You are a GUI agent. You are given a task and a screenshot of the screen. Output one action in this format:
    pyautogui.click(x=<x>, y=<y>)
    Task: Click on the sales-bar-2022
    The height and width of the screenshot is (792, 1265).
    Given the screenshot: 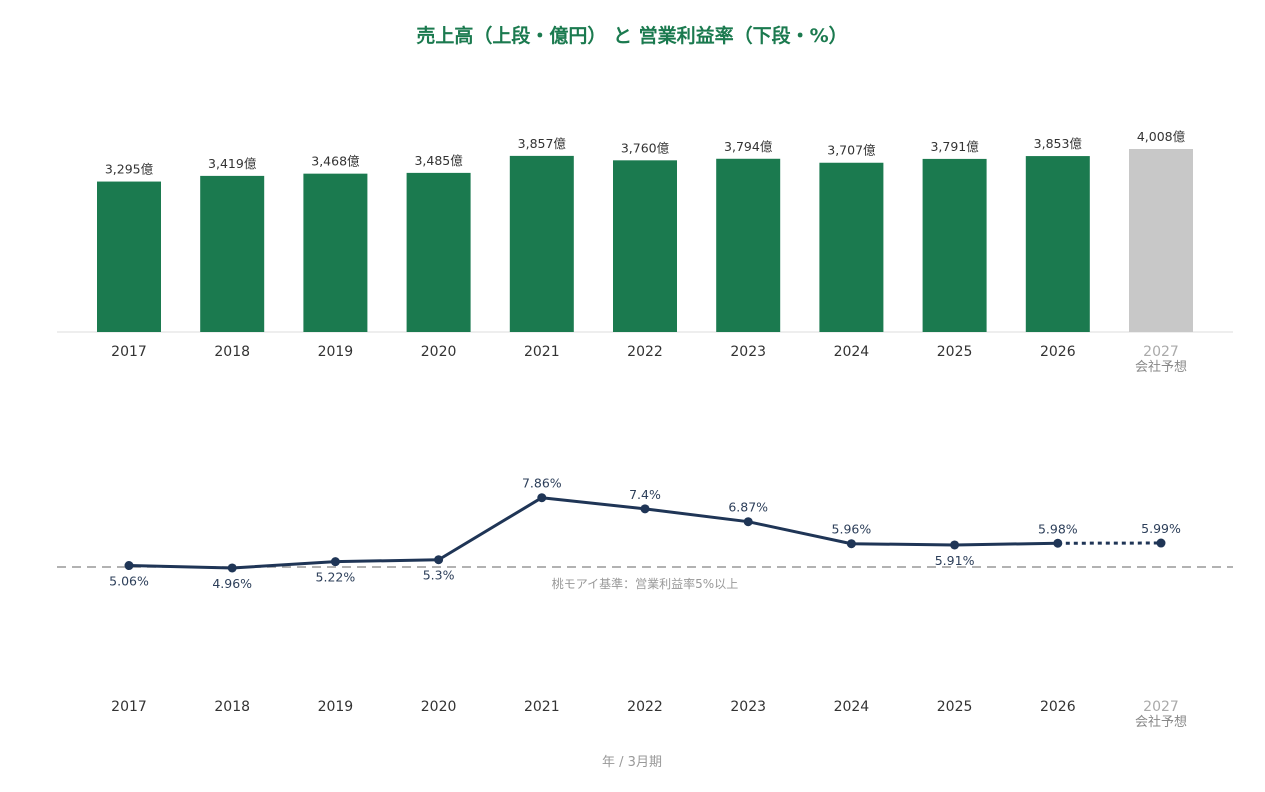 What is the action you would take?
    pyautogui.click(x=645, y=246)
    